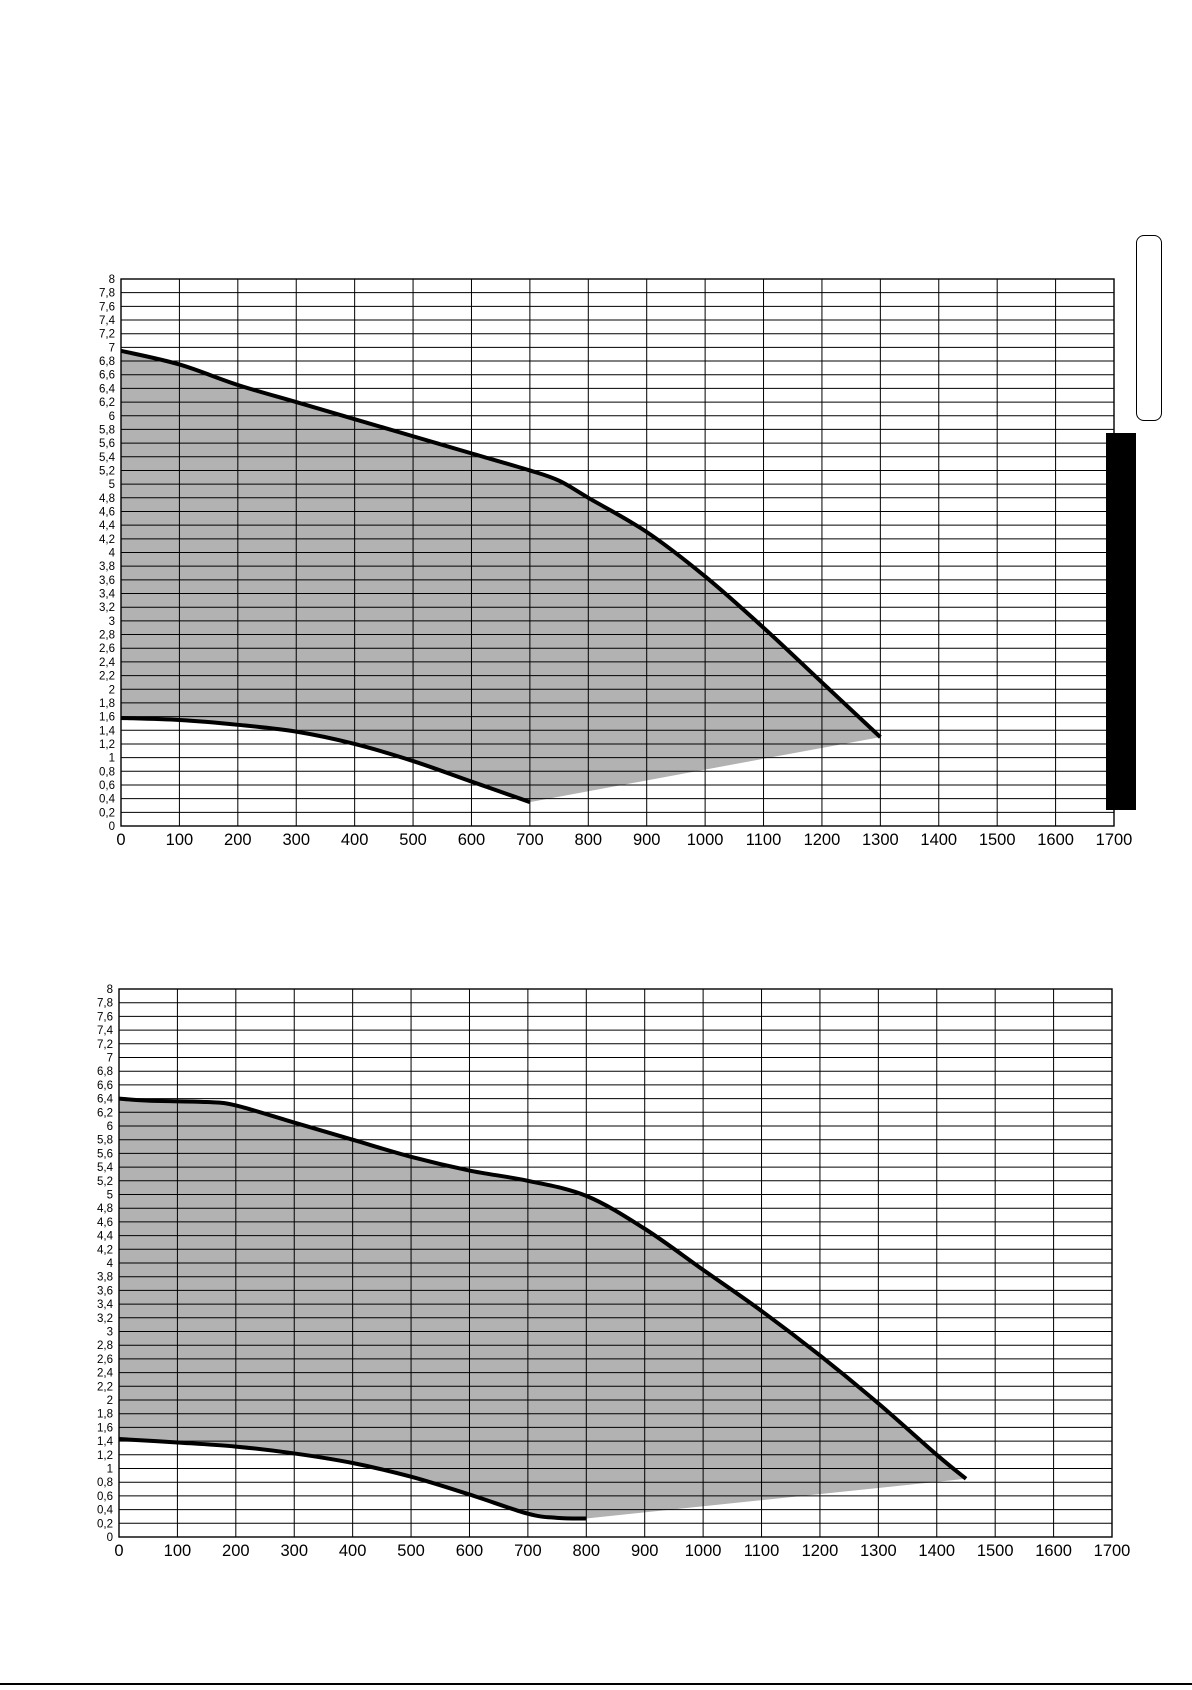 This screenshot has width=1192, height=1690. What do you see at coordinates (997, 840) in the screenshot?
I see `x-tick-label: 1500` at bounding box center [997, 840].